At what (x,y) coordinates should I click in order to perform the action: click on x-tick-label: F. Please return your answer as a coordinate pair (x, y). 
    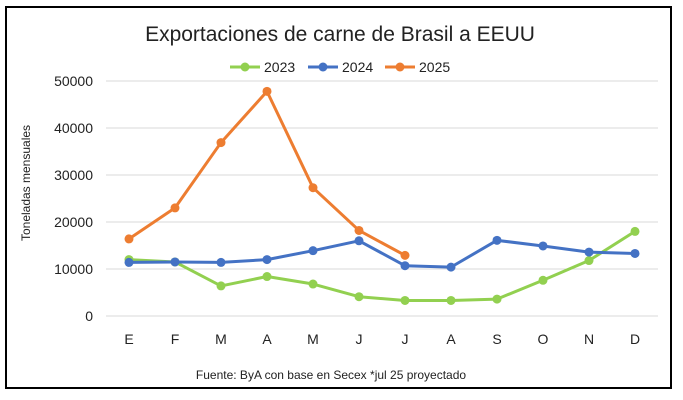
    Looking at the image, I should click on (175, 339).